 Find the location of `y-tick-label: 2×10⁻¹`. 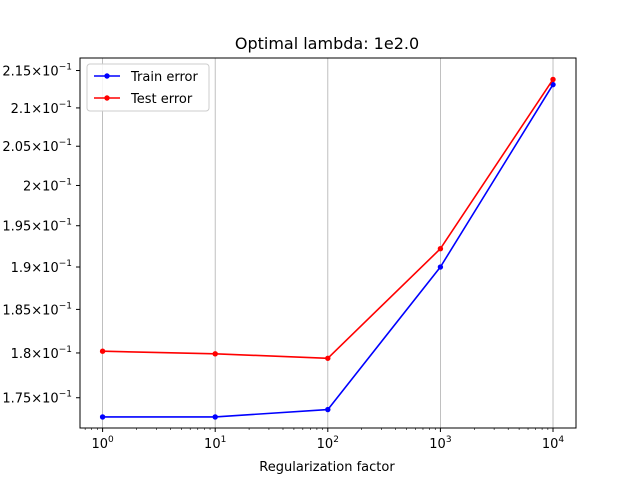

y-tick-label: 2×10⁻¹ is located at coordinates (47, 185).